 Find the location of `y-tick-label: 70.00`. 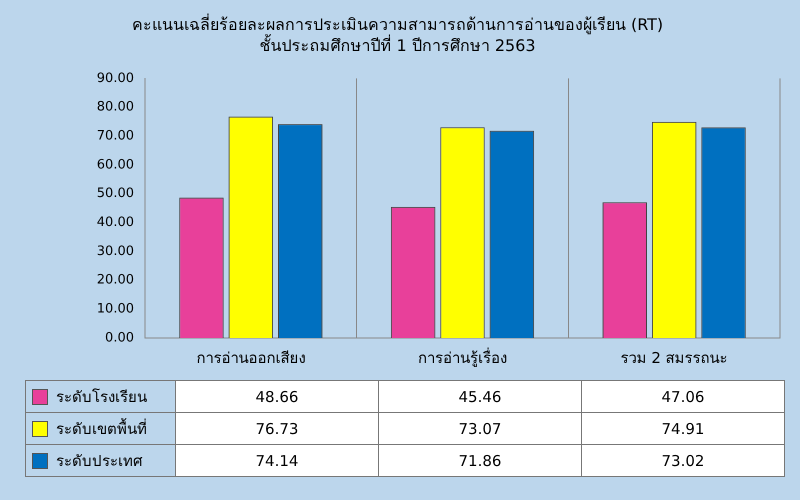

y-tick-label: 70.00 is located at coordinates (115, 136).